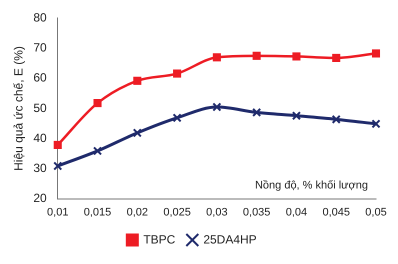 The height and width of the screenshot is (264, 398). I want to click on x-tick-label: 0,02, so click(137, 212).